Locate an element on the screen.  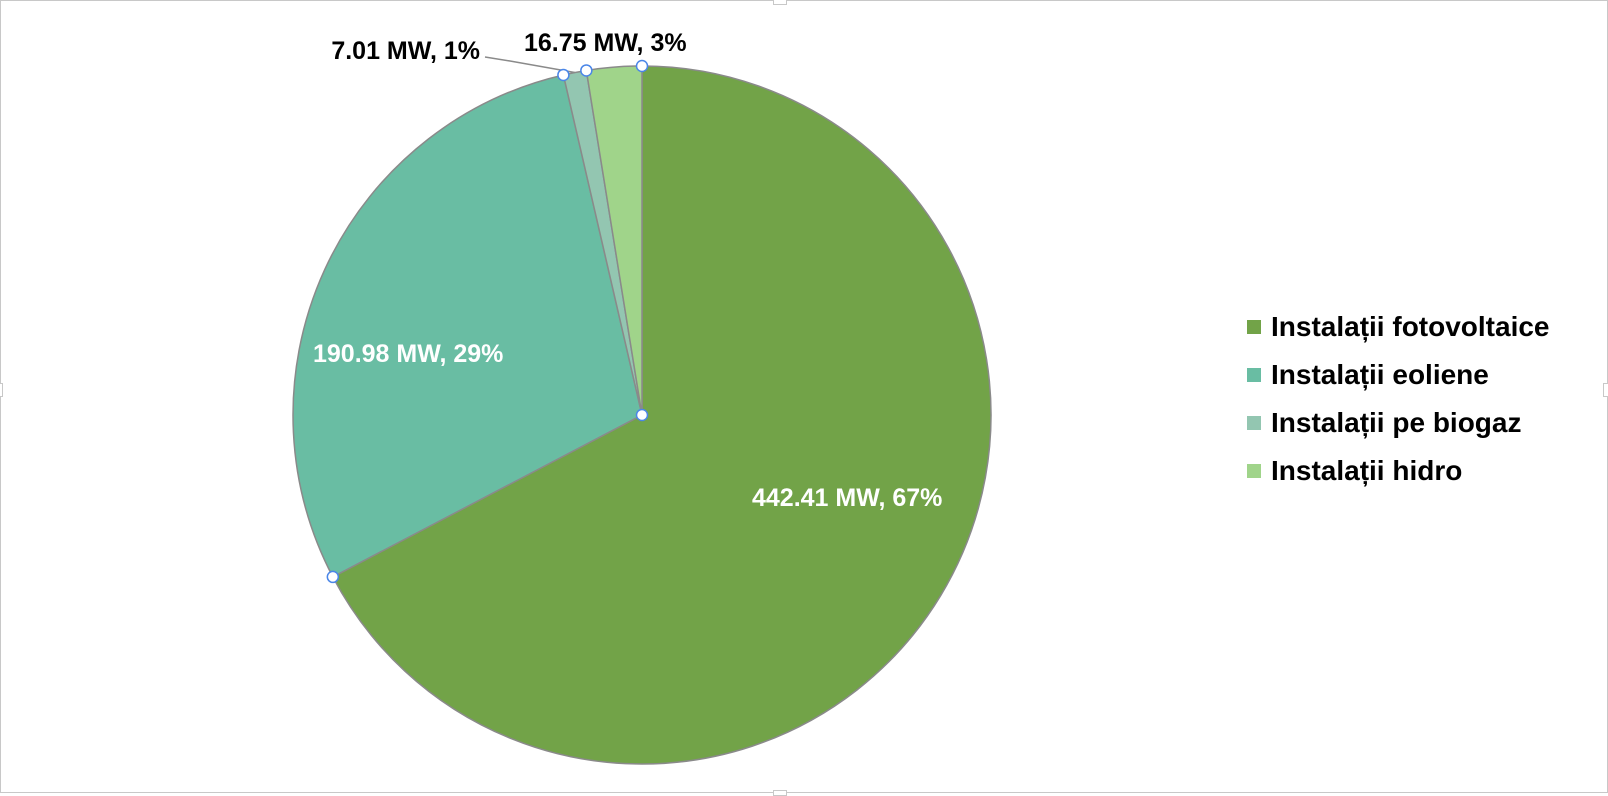
frame-top-handle is located at coordinates (780, 2).